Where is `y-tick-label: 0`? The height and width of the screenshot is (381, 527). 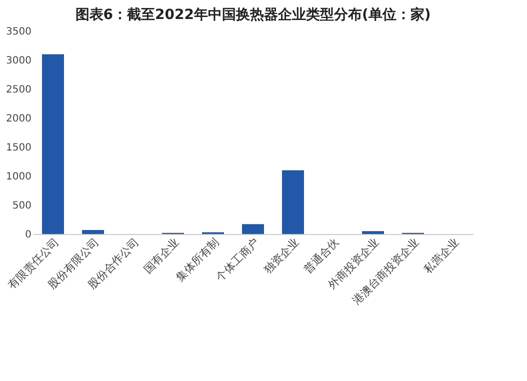
y-tick-label: 0 is located at coordinates (28, 235).